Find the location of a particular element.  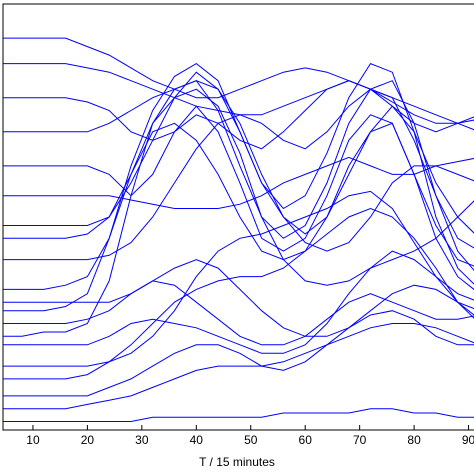

x-tick-label: 20 is located at coordinates (88, 440).